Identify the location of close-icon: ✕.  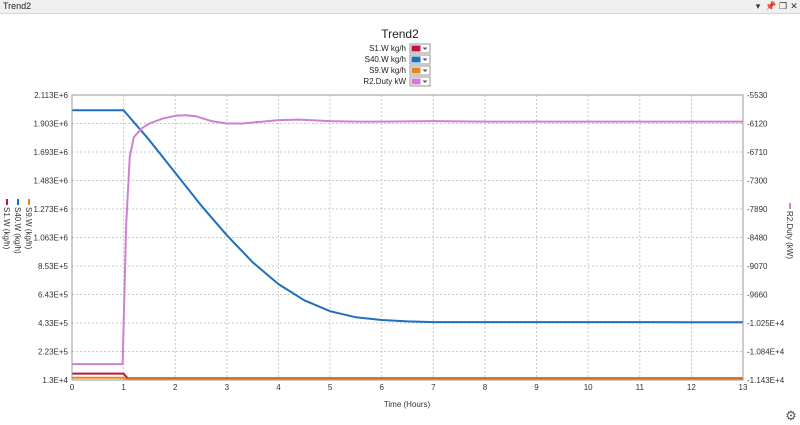
(794, 6).